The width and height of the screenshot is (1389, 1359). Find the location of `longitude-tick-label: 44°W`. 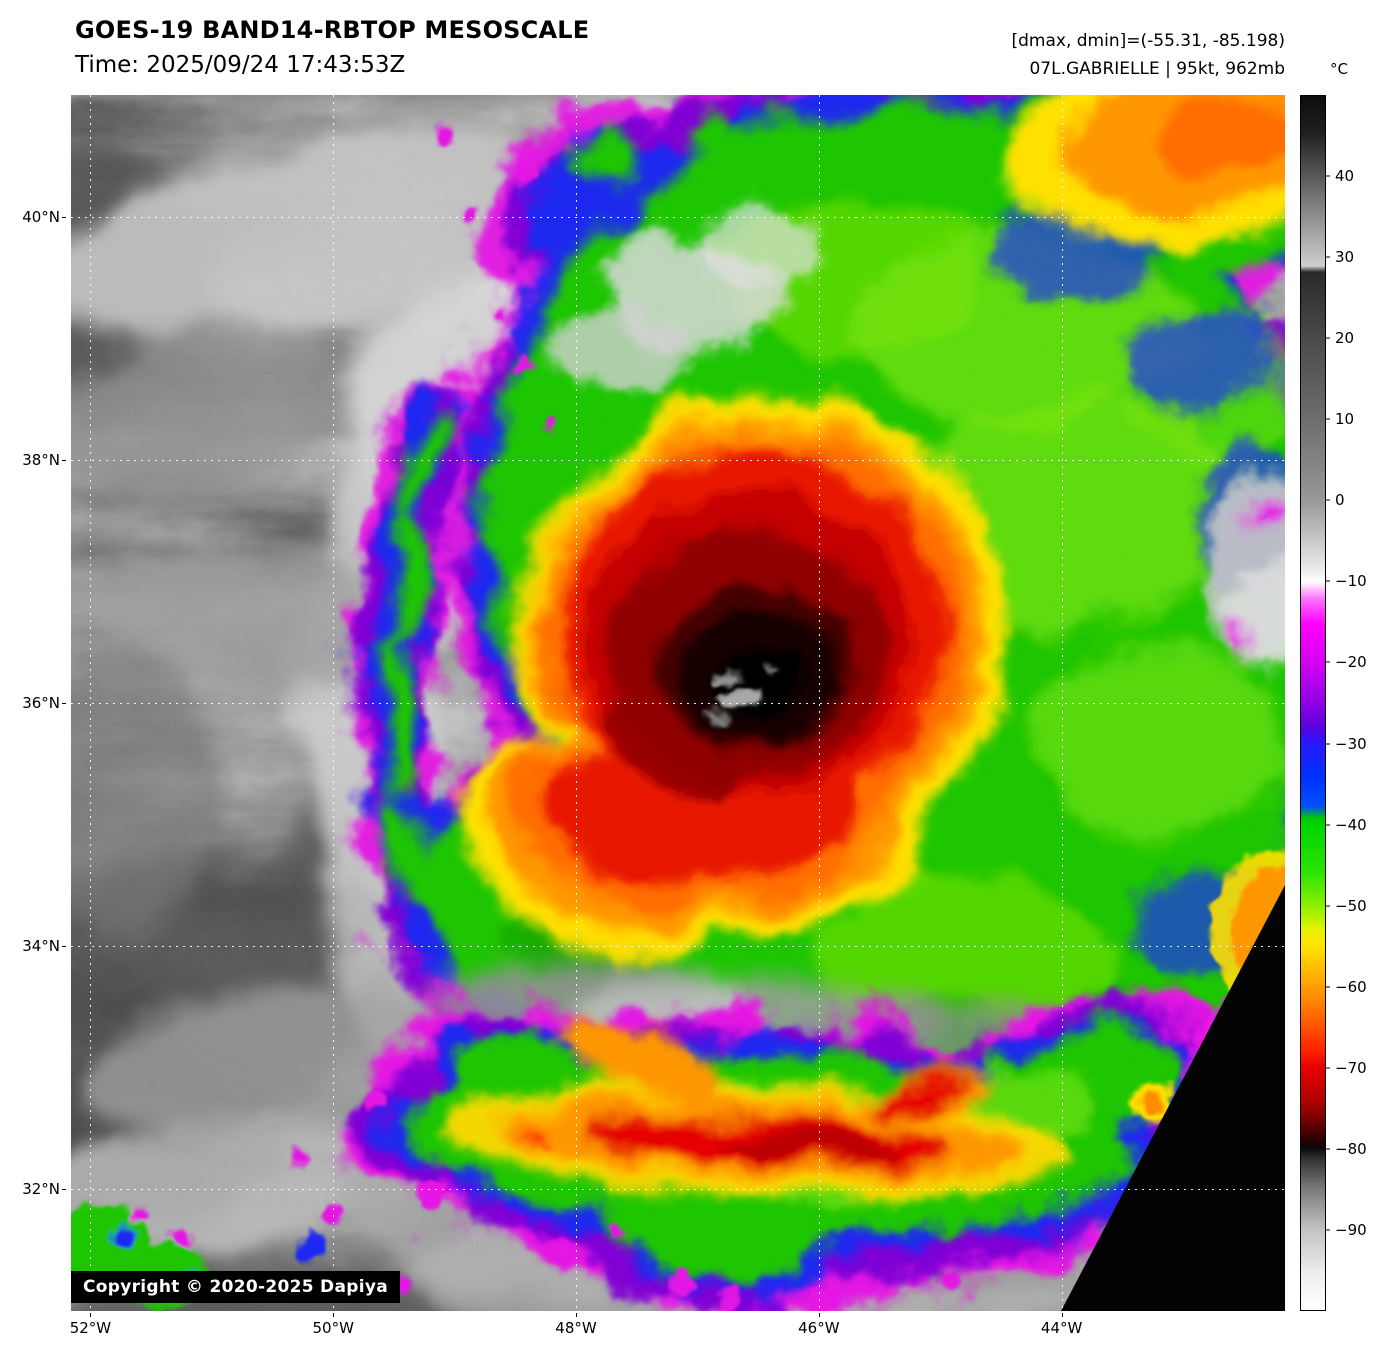

longitude-tick-label: 44°W is located at coordinates (1061, 1328).